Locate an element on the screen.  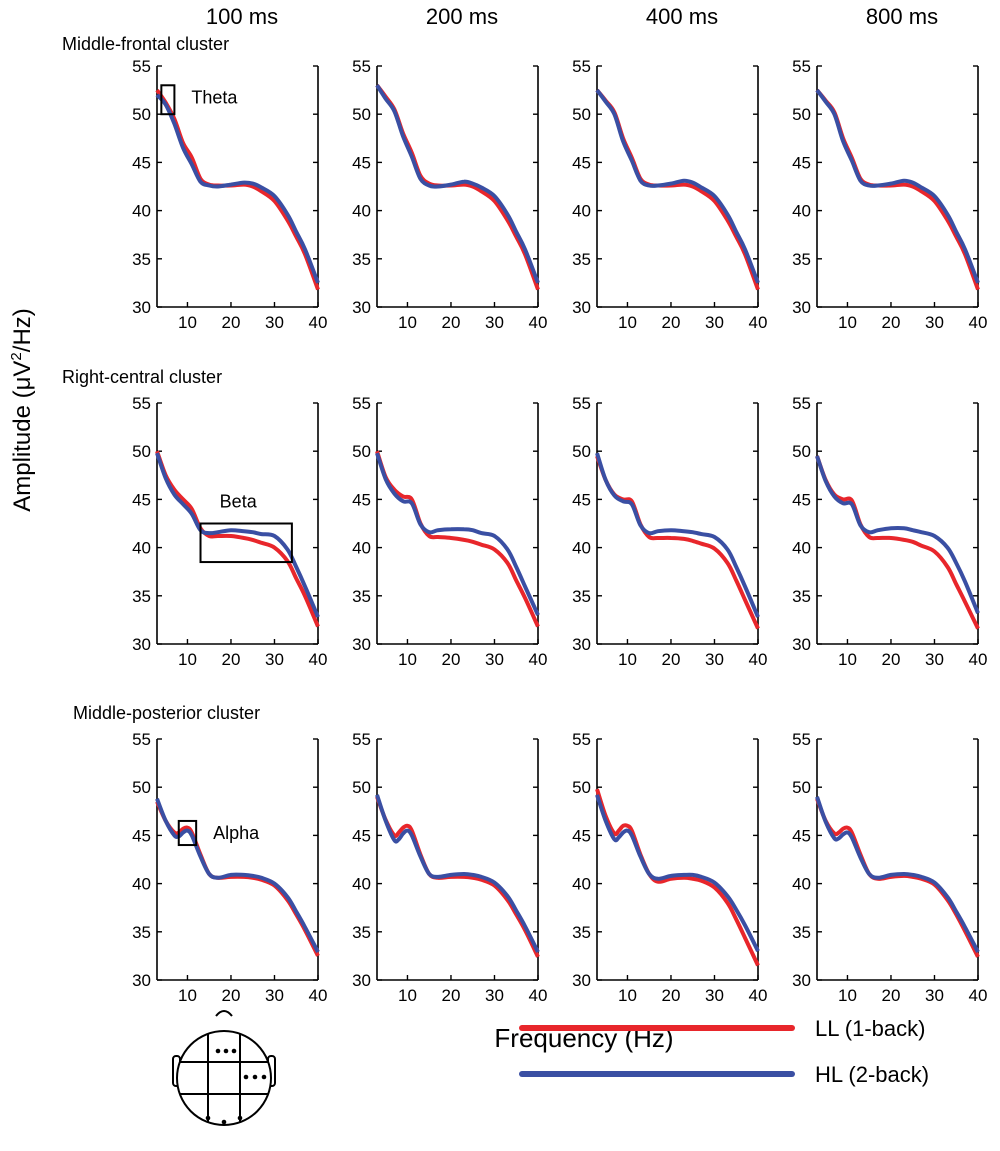
y-axis-label-tail: /Hz) is located at coordinates (22, 330).